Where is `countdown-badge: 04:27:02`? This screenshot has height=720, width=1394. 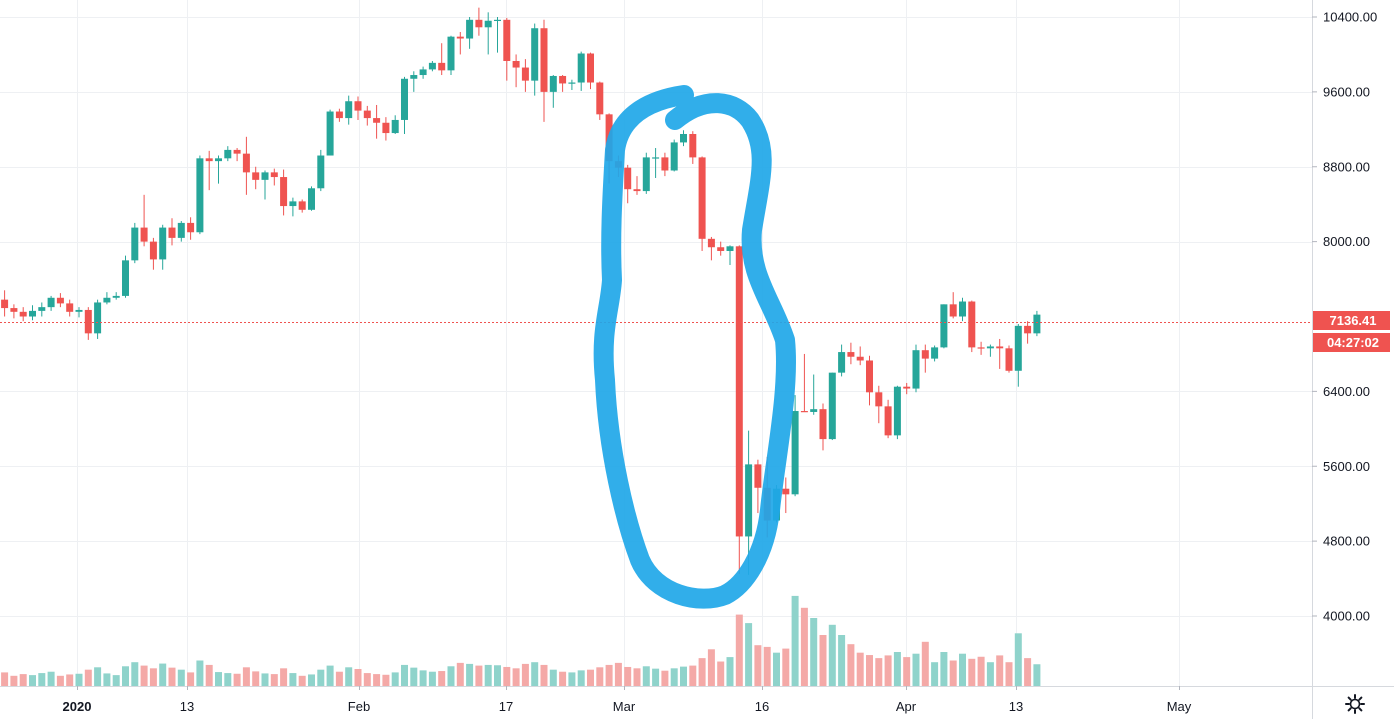 countdown-badge: 04:27:02 is located at coordinates (1351, 342).